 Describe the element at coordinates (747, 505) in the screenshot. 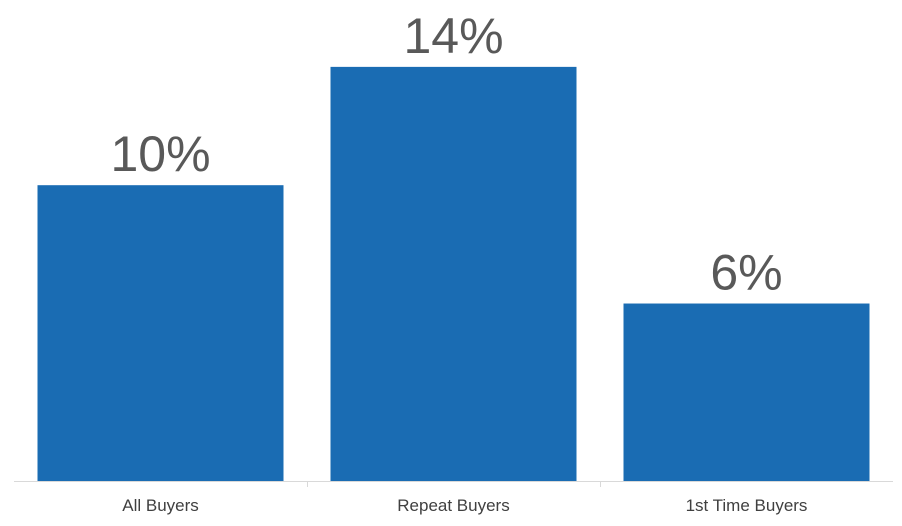

I see `x-tick-label: 1st Time Buyers` at that location.